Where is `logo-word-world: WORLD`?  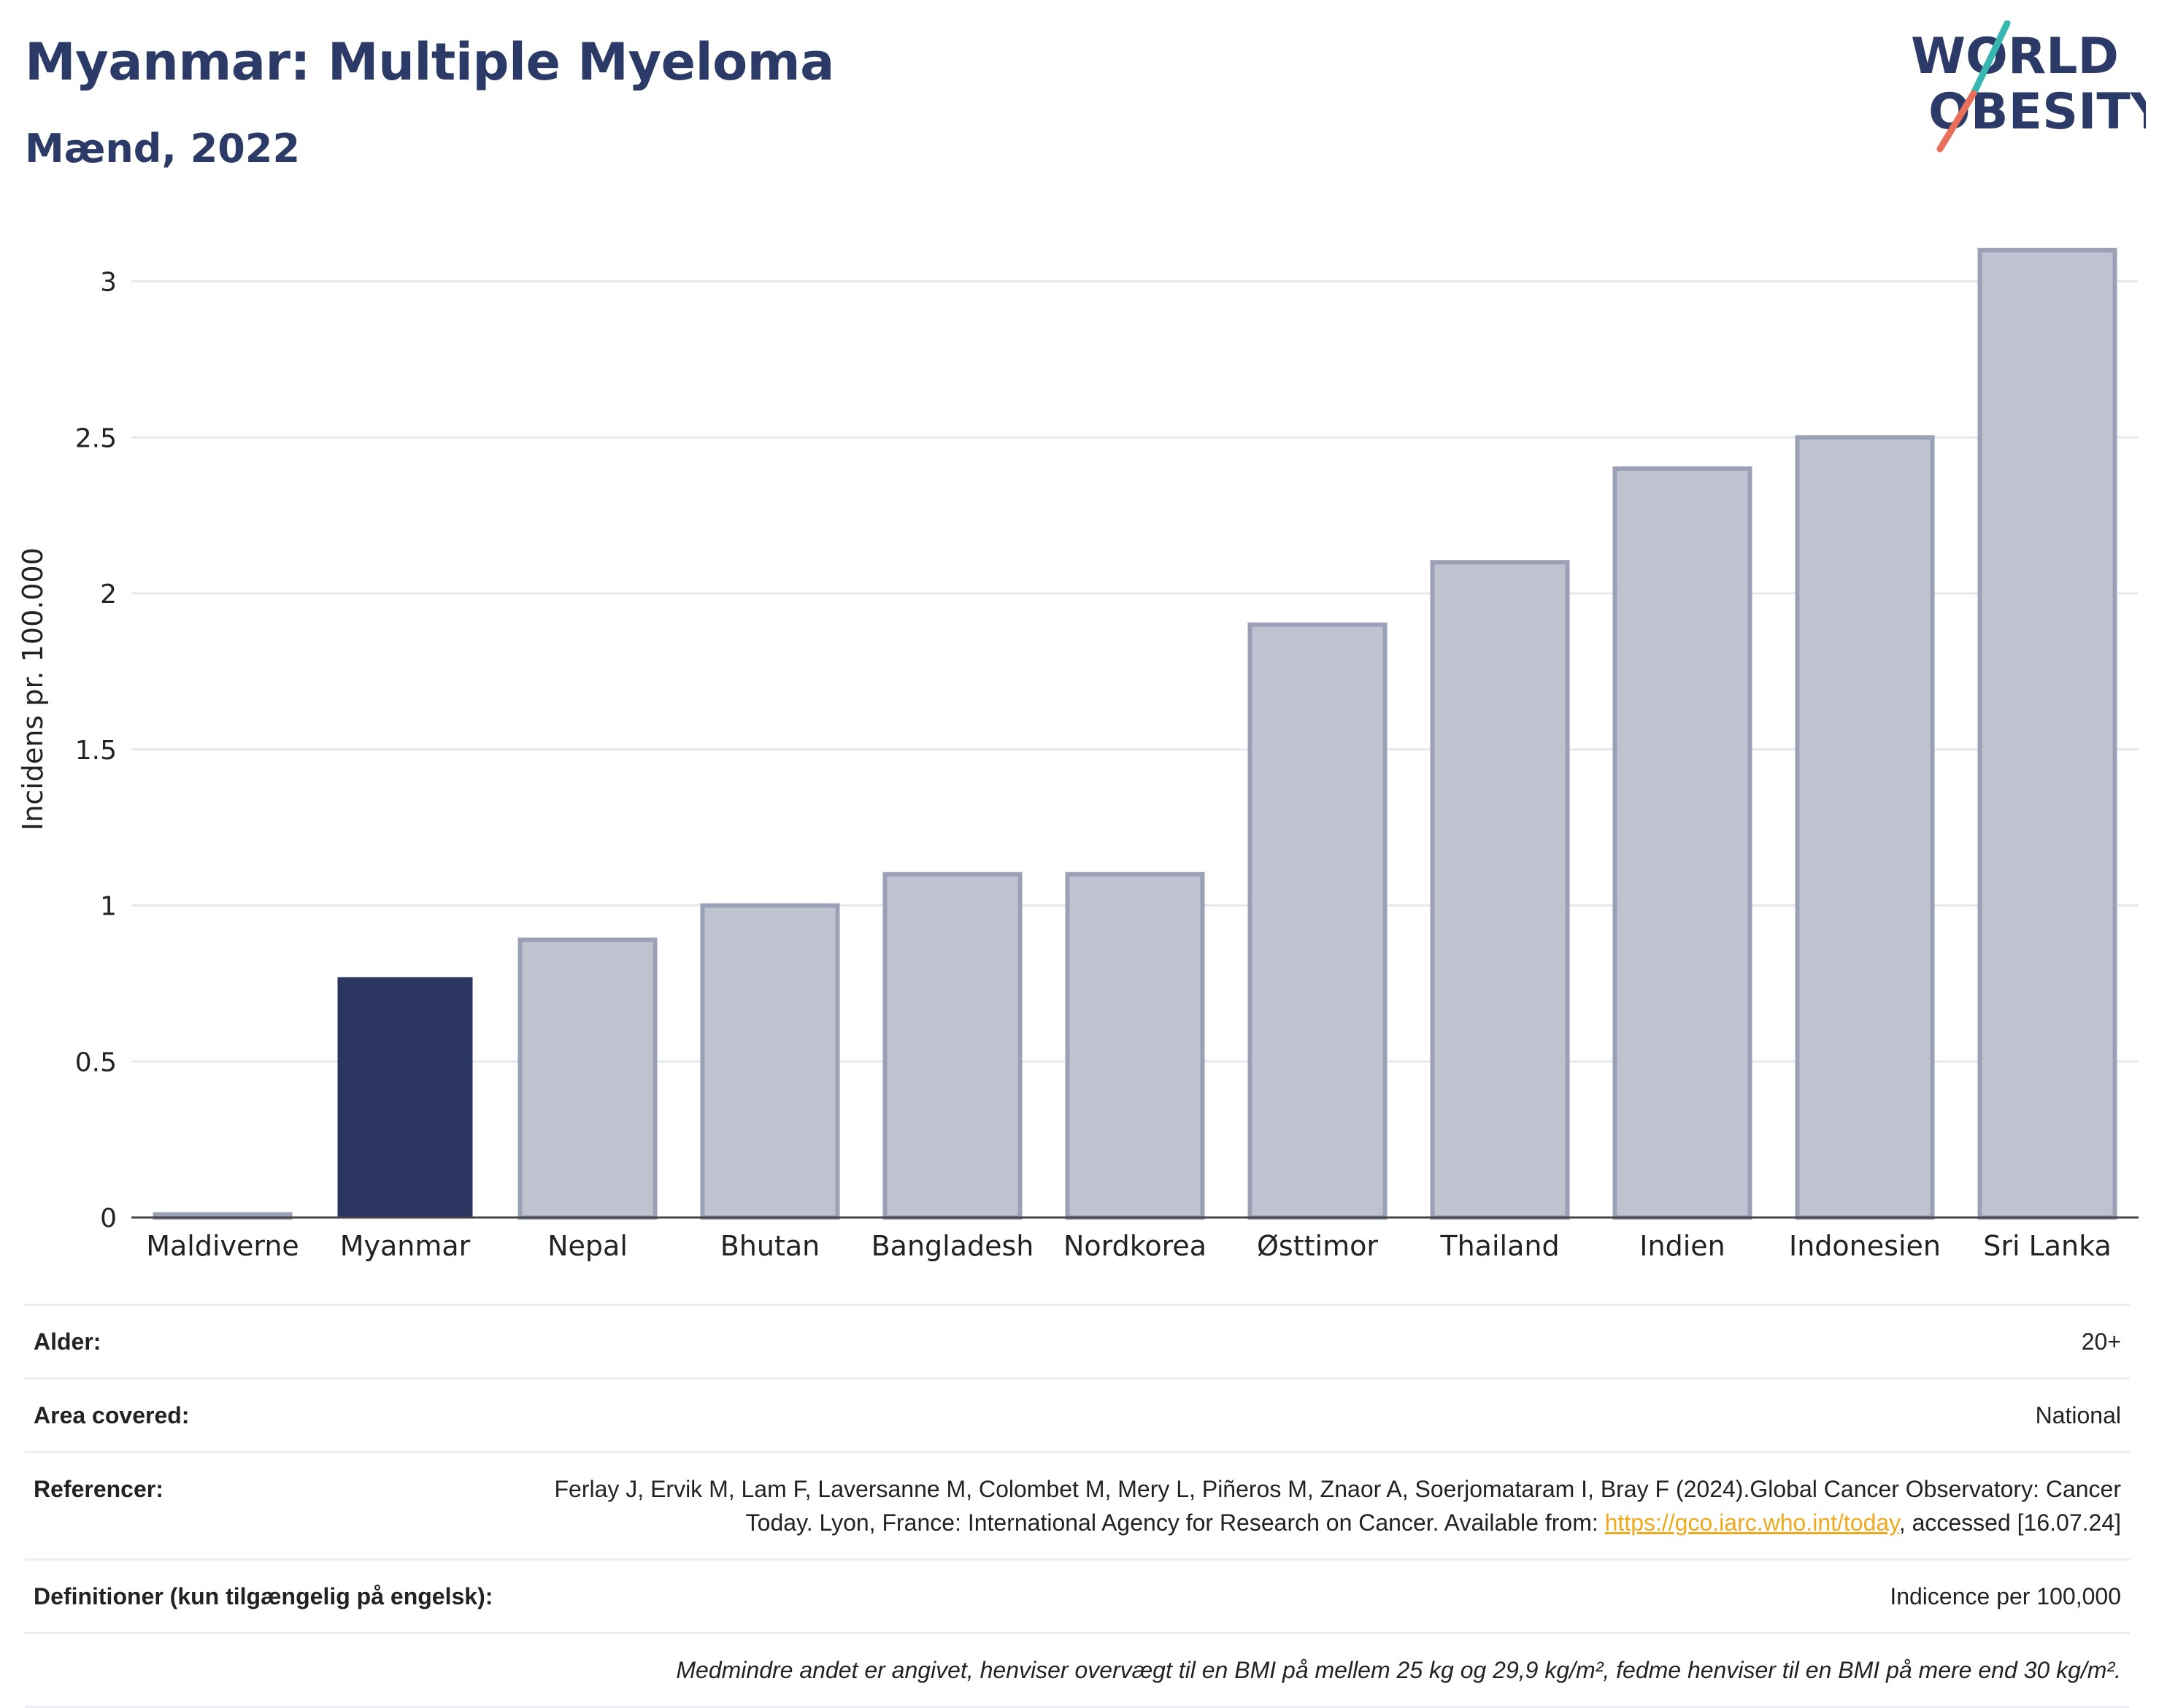 logo-word-world: WORLD is located at coordinates (2015, 56).